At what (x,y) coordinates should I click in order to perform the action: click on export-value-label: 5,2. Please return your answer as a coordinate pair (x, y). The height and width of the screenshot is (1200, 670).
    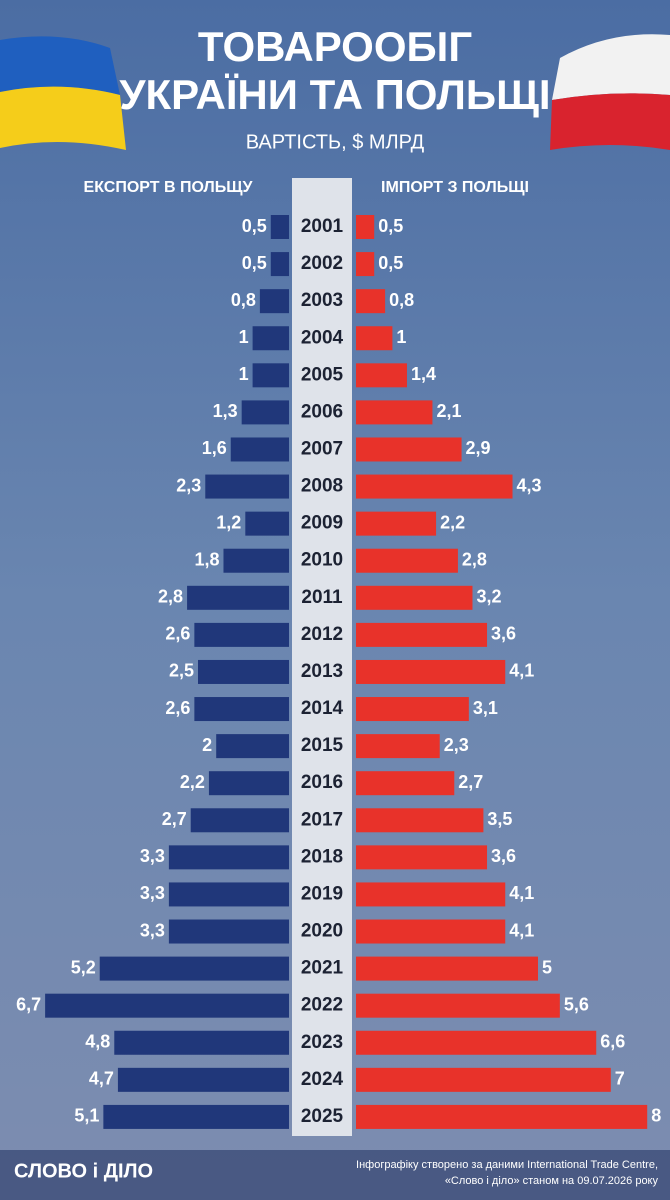
    Looking at the image, I should click on (83, 967).